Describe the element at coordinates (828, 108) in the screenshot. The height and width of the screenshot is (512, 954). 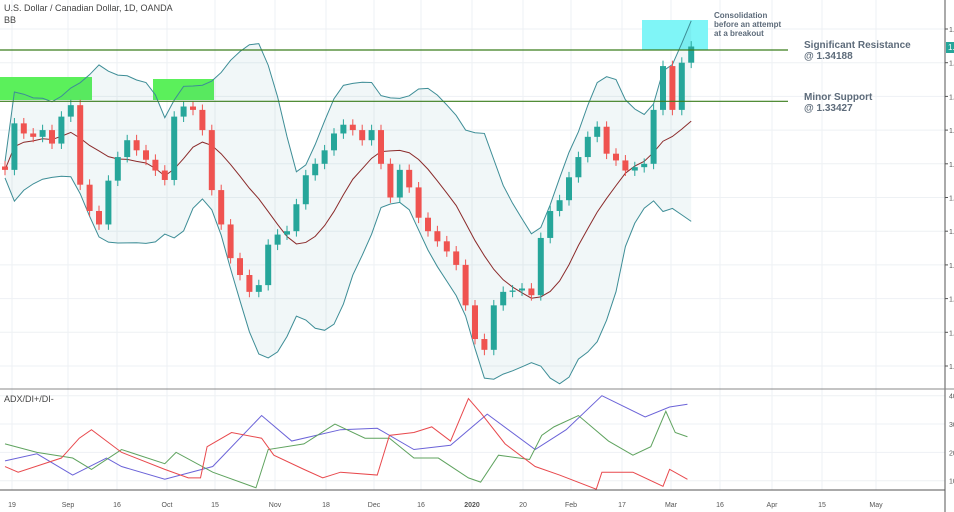
I see `support-value: @ 1.33427` at that location.